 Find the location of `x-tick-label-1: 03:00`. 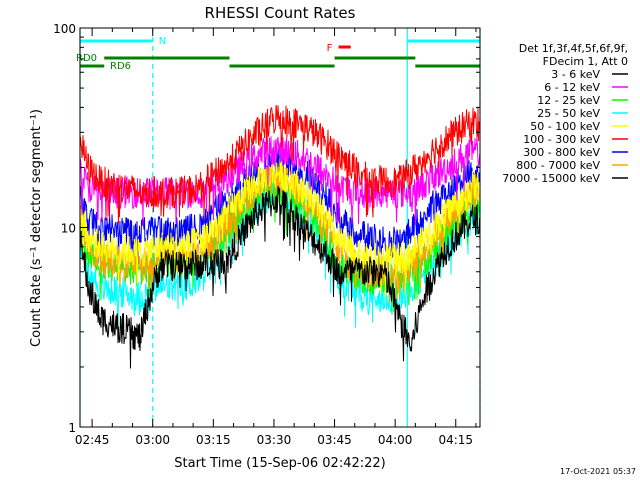

x-tick-label-1: 03:00 is located at coordinates (152, 440).